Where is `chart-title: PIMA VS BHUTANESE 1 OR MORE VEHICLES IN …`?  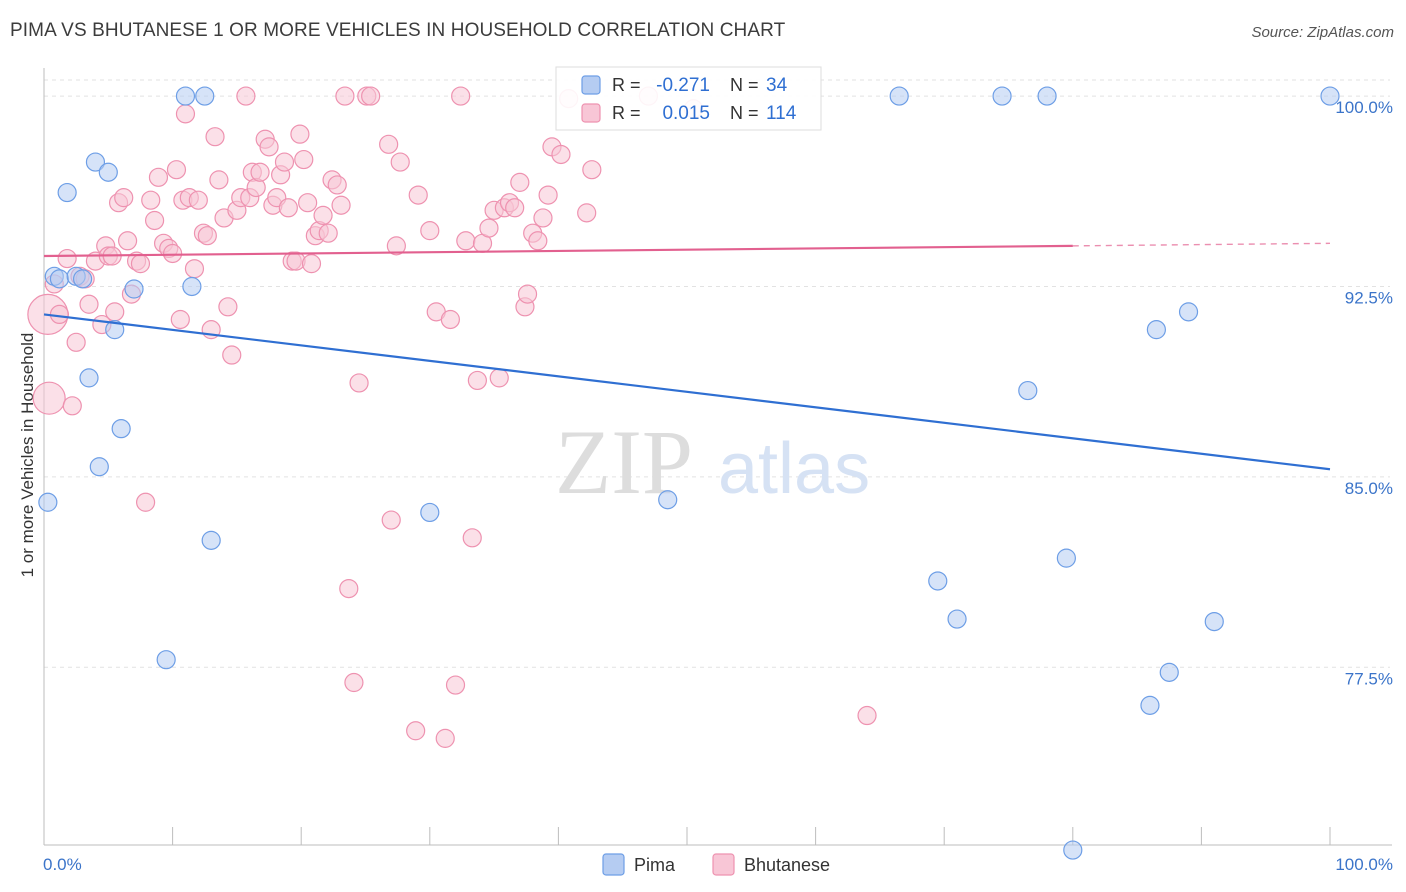 chart-title: PIMA VS BHUTANESE 1 OR MORE VEHICLES IN … is located at coordinates (398, 30).